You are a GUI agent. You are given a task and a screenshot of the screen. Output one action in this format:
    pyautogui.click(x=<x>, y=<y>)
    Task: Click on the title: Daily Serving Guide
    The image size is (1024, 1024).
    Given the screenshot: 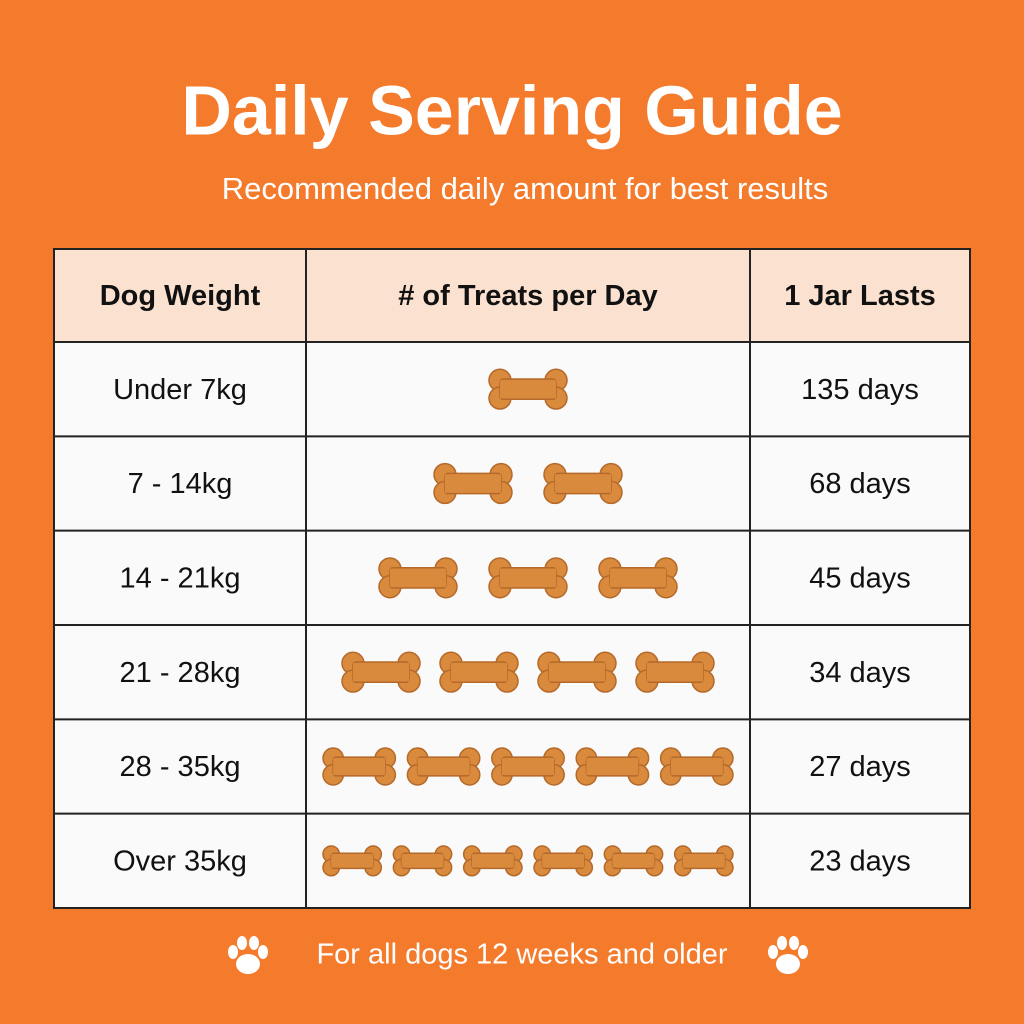 What is the action you would take?
    pyautogui.click(x=511, y=110)
    